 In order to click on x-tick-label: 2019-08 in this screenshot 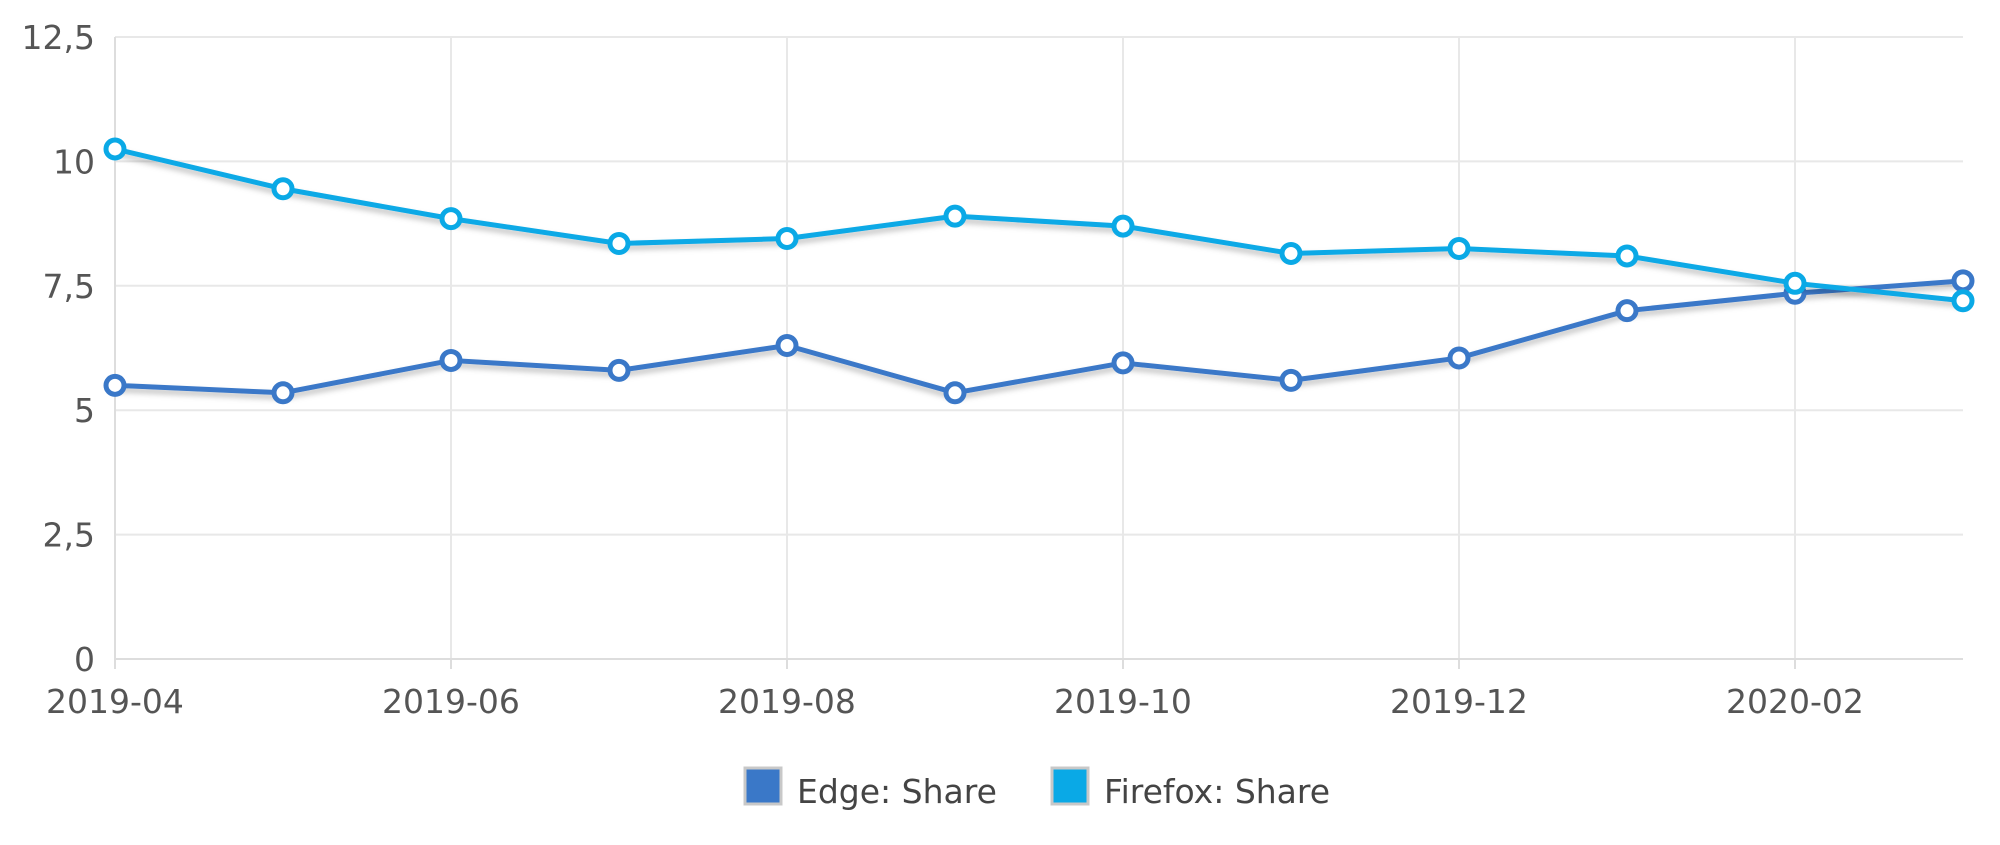, I will do `click(787, 701)`.